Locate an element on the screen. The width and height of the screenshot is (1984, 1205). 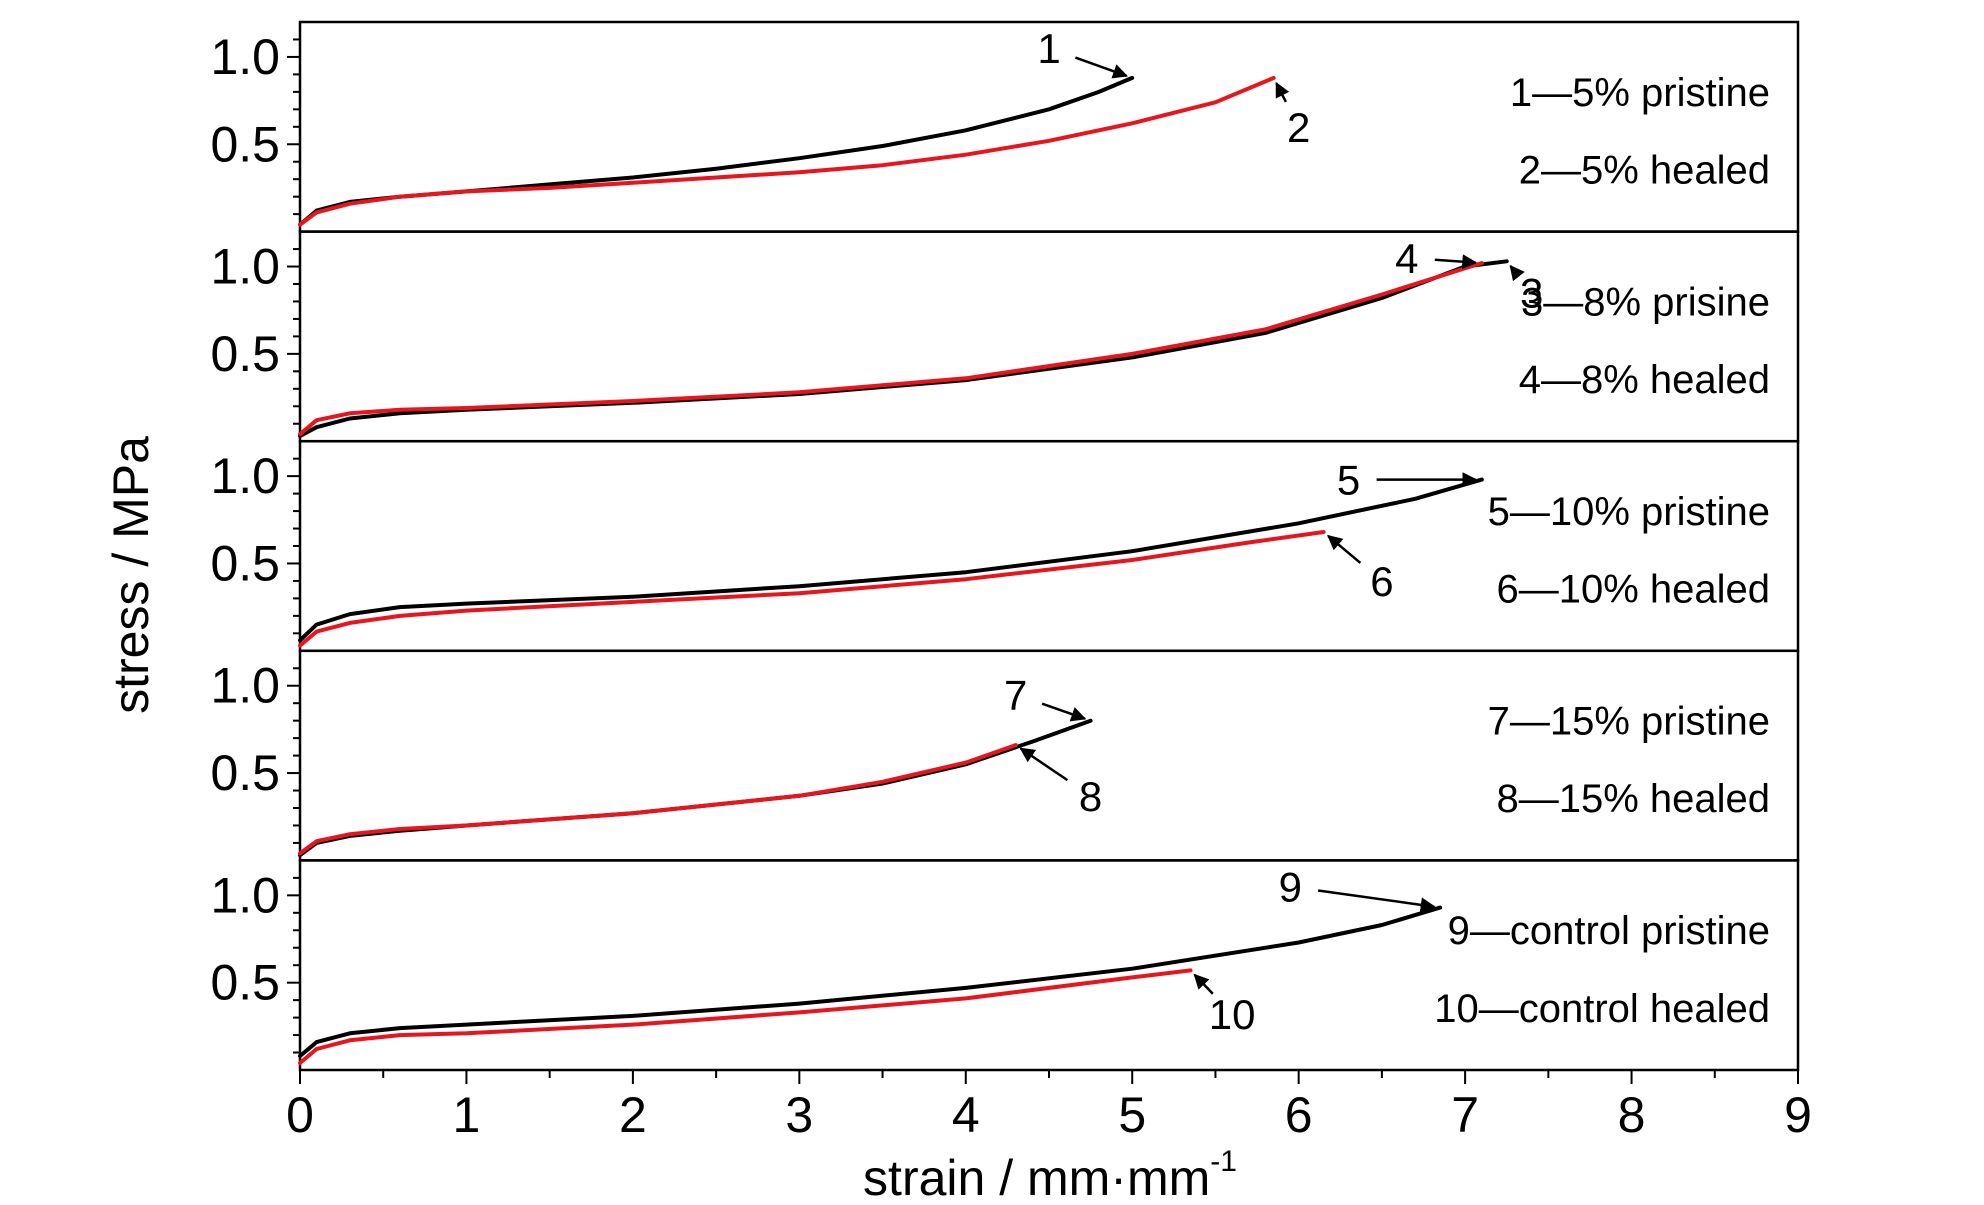
y-axis-title: stress / MPa is located at coordinates (131, 575).